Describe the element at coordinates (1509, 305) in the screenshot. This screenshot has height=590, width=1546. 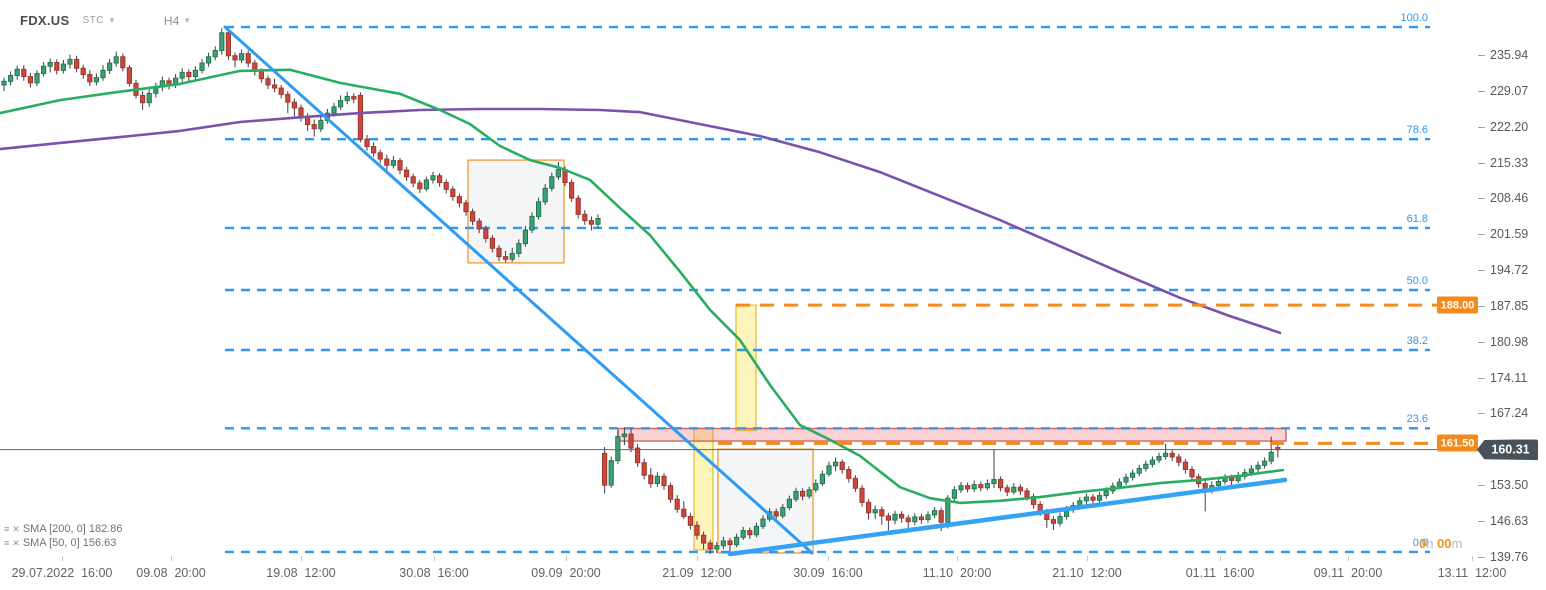
I see `price-tick-label: 187.85` at that location.